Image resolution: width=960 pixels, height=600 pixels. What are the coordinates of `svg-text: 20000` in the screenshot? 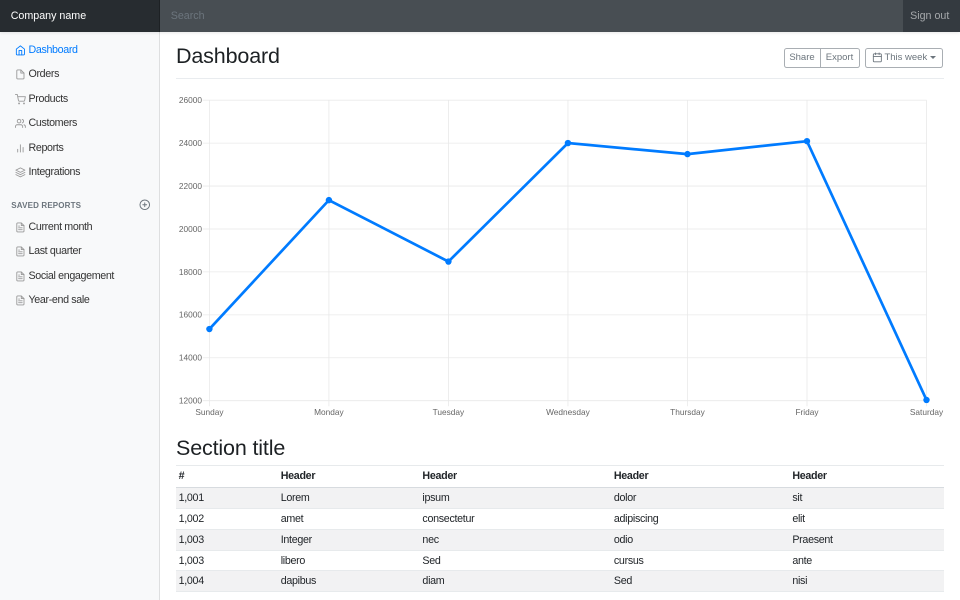 It's located at (190, 229).